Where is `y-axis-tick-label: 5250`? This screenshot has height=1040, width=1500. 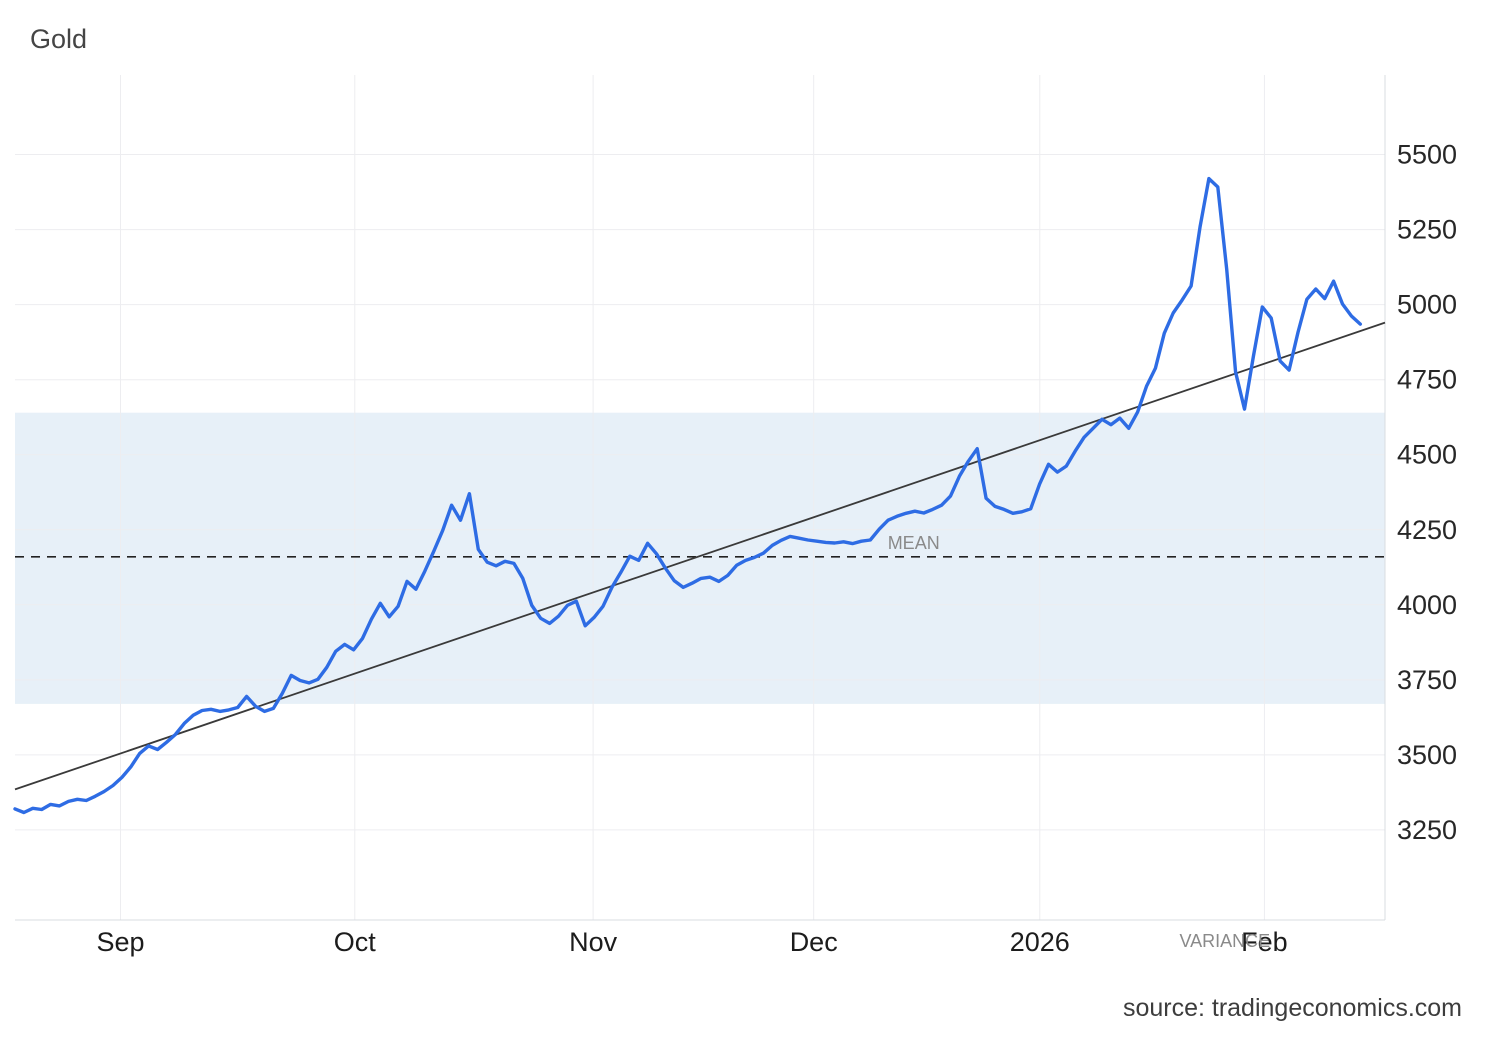 y-axis-tick-label: 5250 is located at coordinates (1427, 230).